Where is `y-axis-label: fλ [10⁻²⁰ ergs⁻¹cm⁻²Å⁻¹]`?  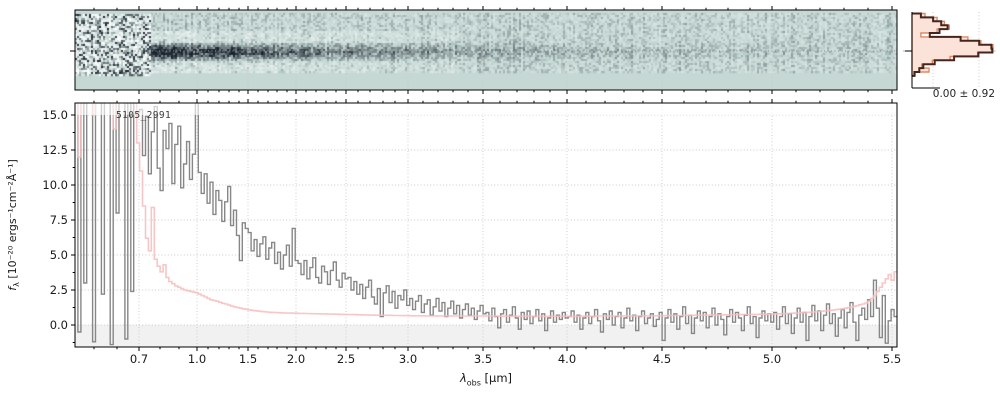 y-axis-label: fλ [10⁻²⁰ ergs⁻¹cm⁻²Å⁻¹] is located at coordinates (14, 225).